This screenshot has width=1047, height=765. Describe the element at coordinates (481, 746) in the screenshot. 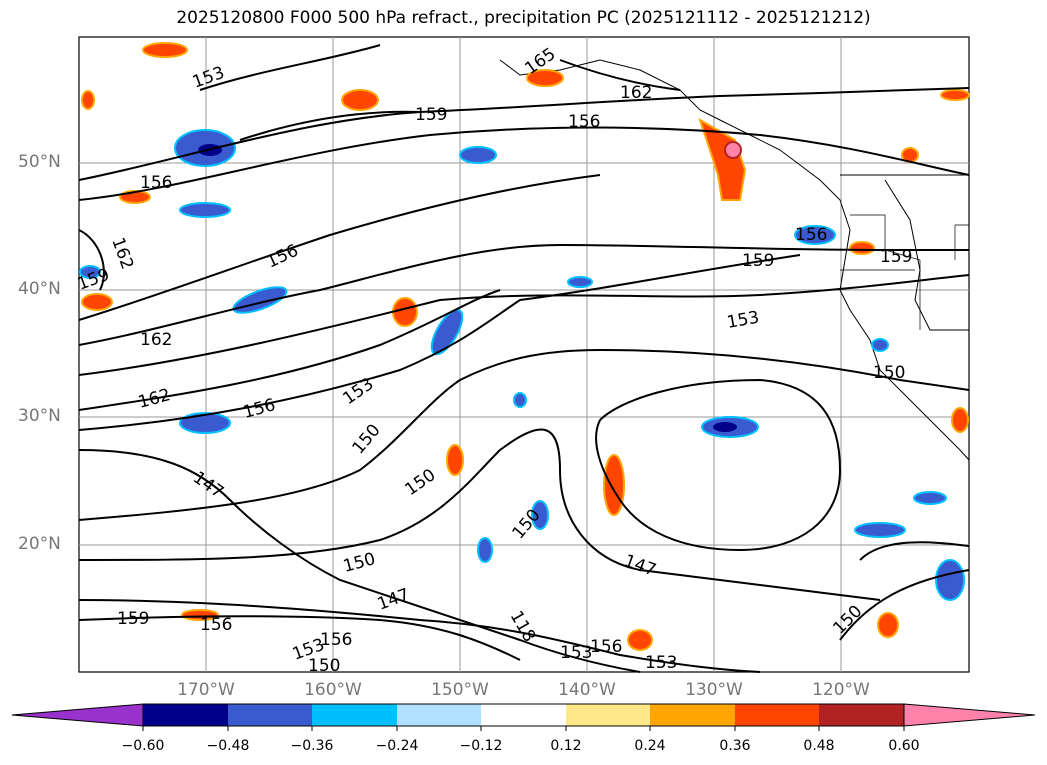

I see `colorbar-tick-label: −0.12` at that location.